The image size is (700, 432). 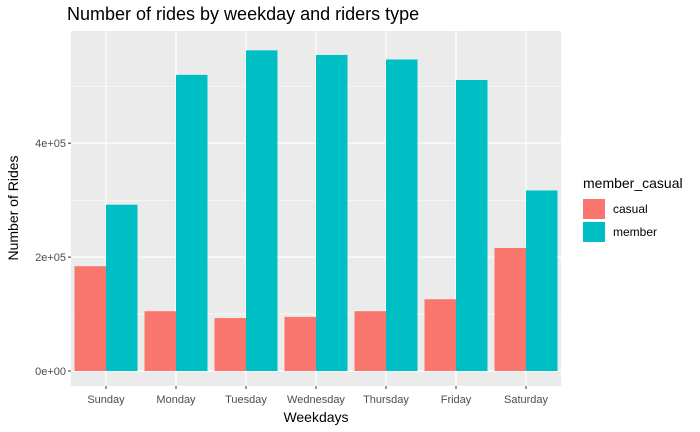 I want to click on x-axis-title: Weekdays, so click(x=315, y=417).